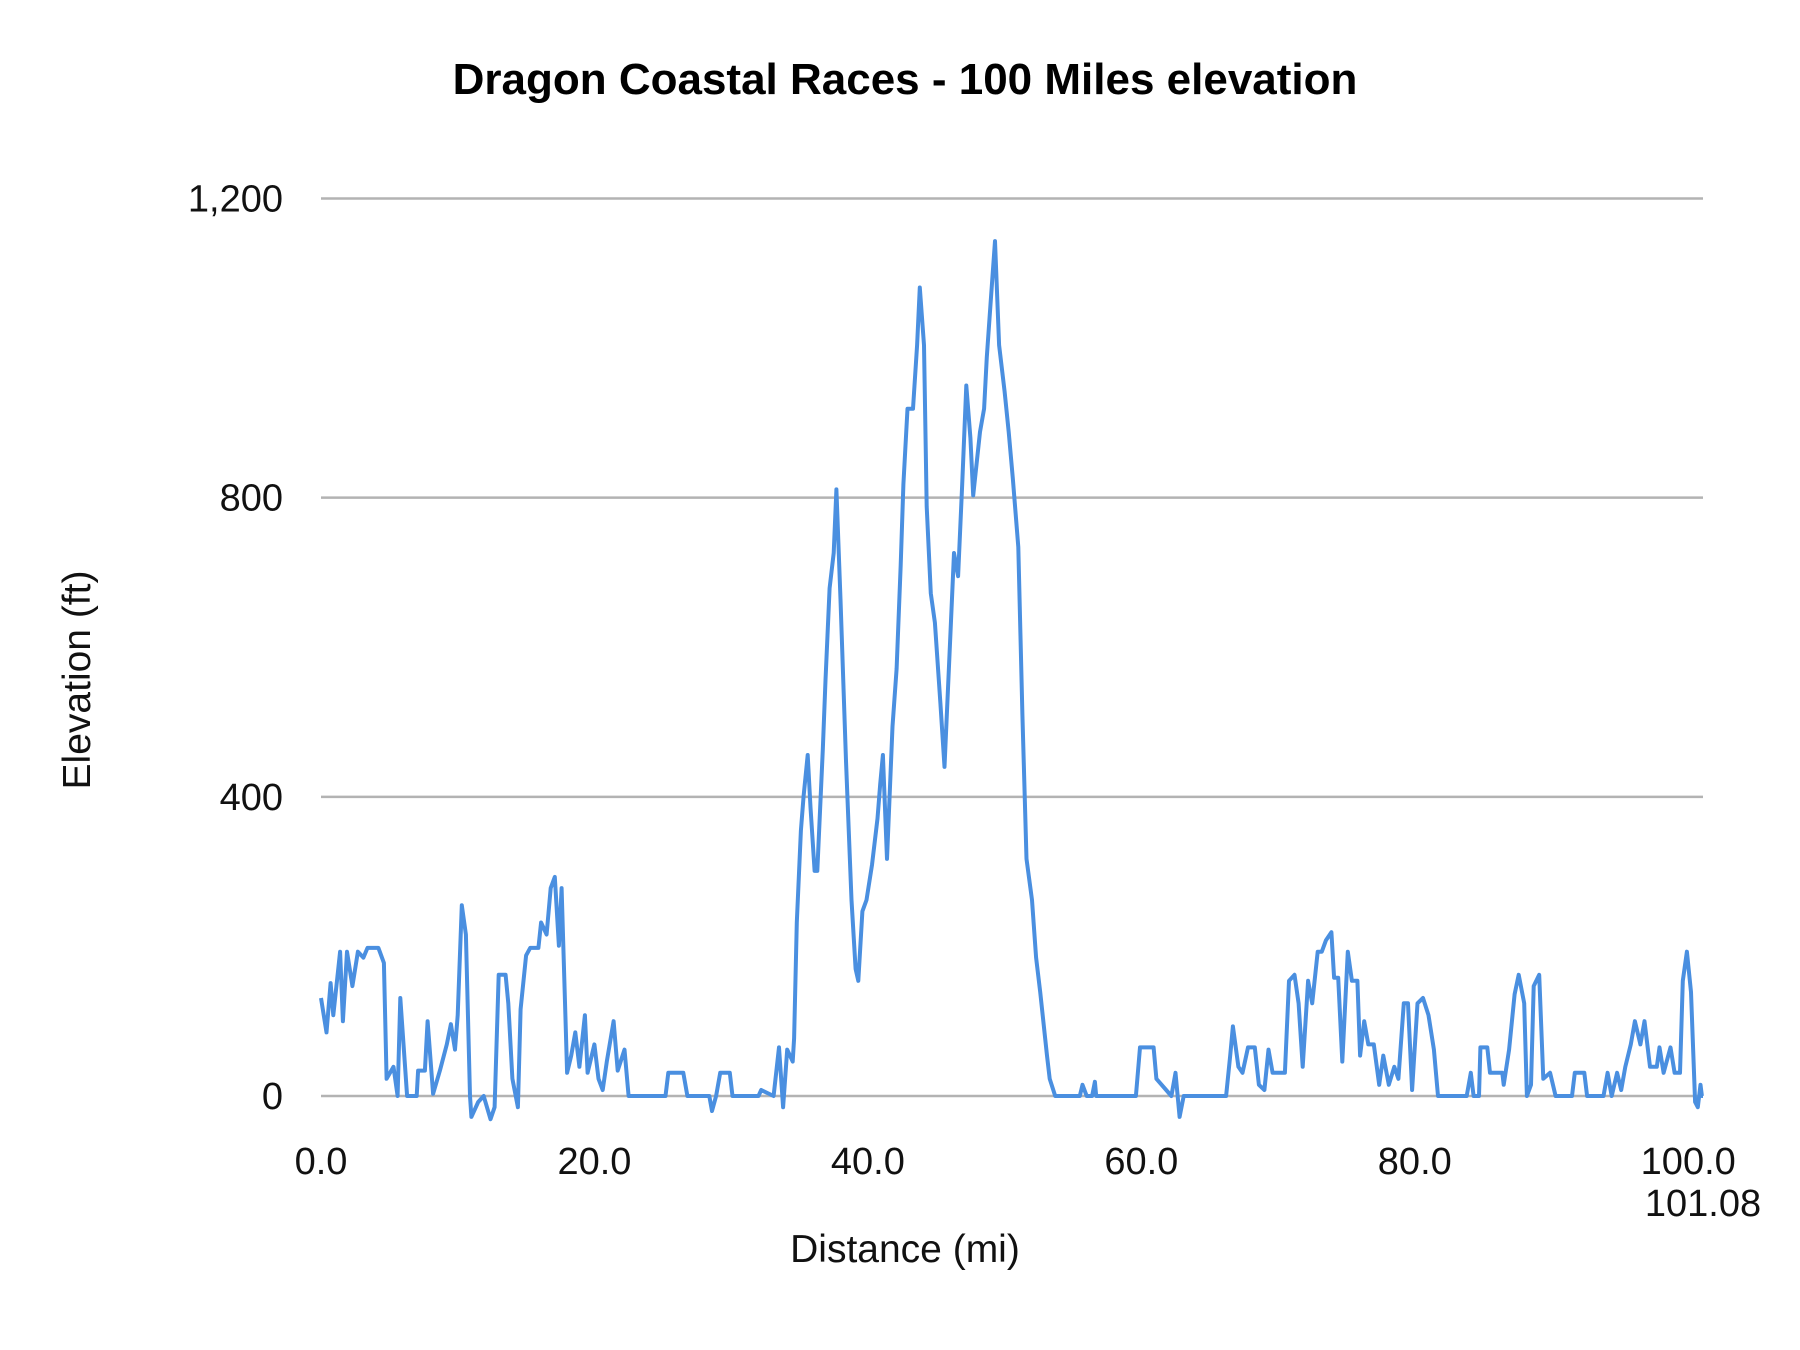  I want to click on x-tick-label: 101.08, so click(1703, 1204).